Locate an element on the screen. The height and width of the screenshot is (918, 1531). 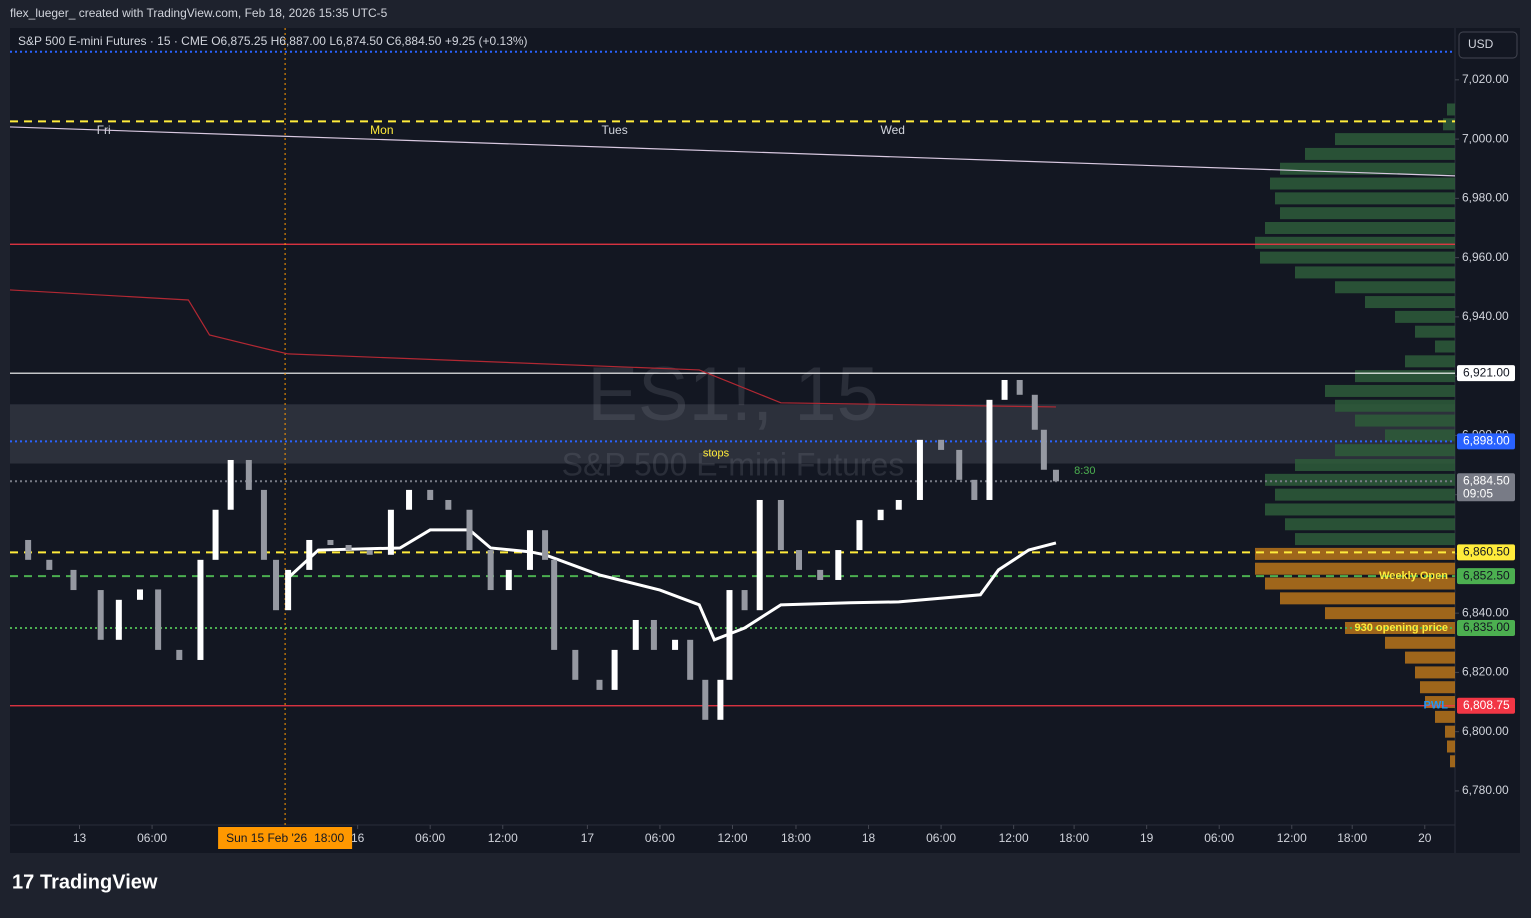
zone-label: stops is located at coordinates (716, 453).